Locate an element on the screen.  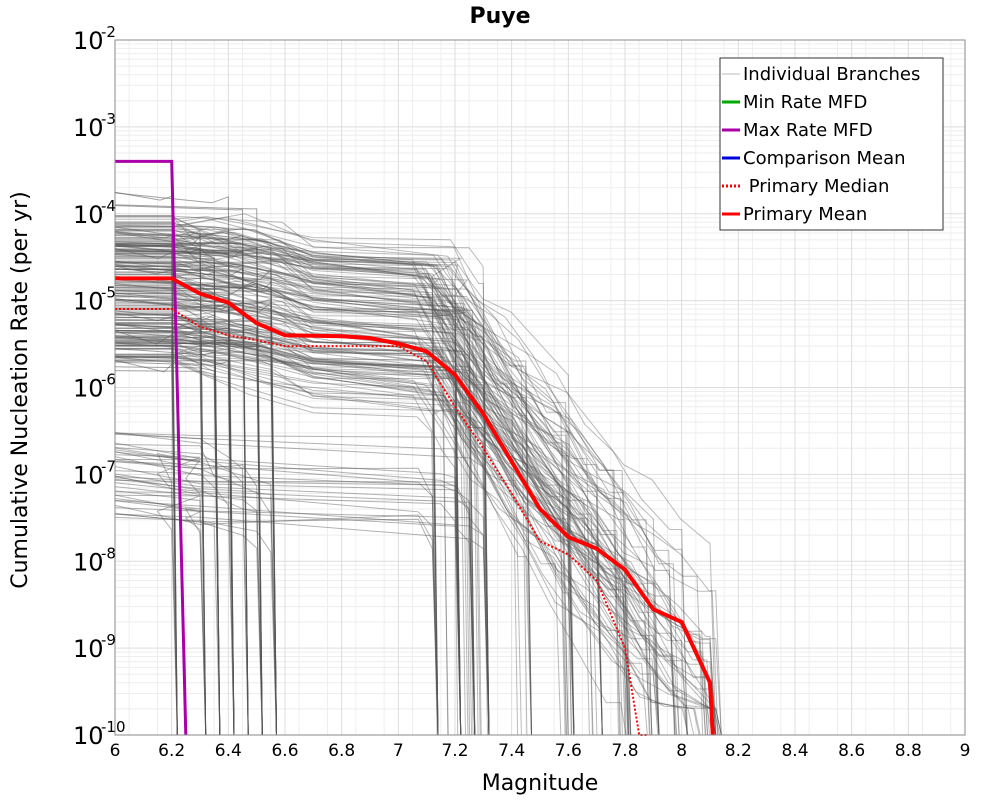
x-tick-label: 8.4 is located at coordinates (794, 751).